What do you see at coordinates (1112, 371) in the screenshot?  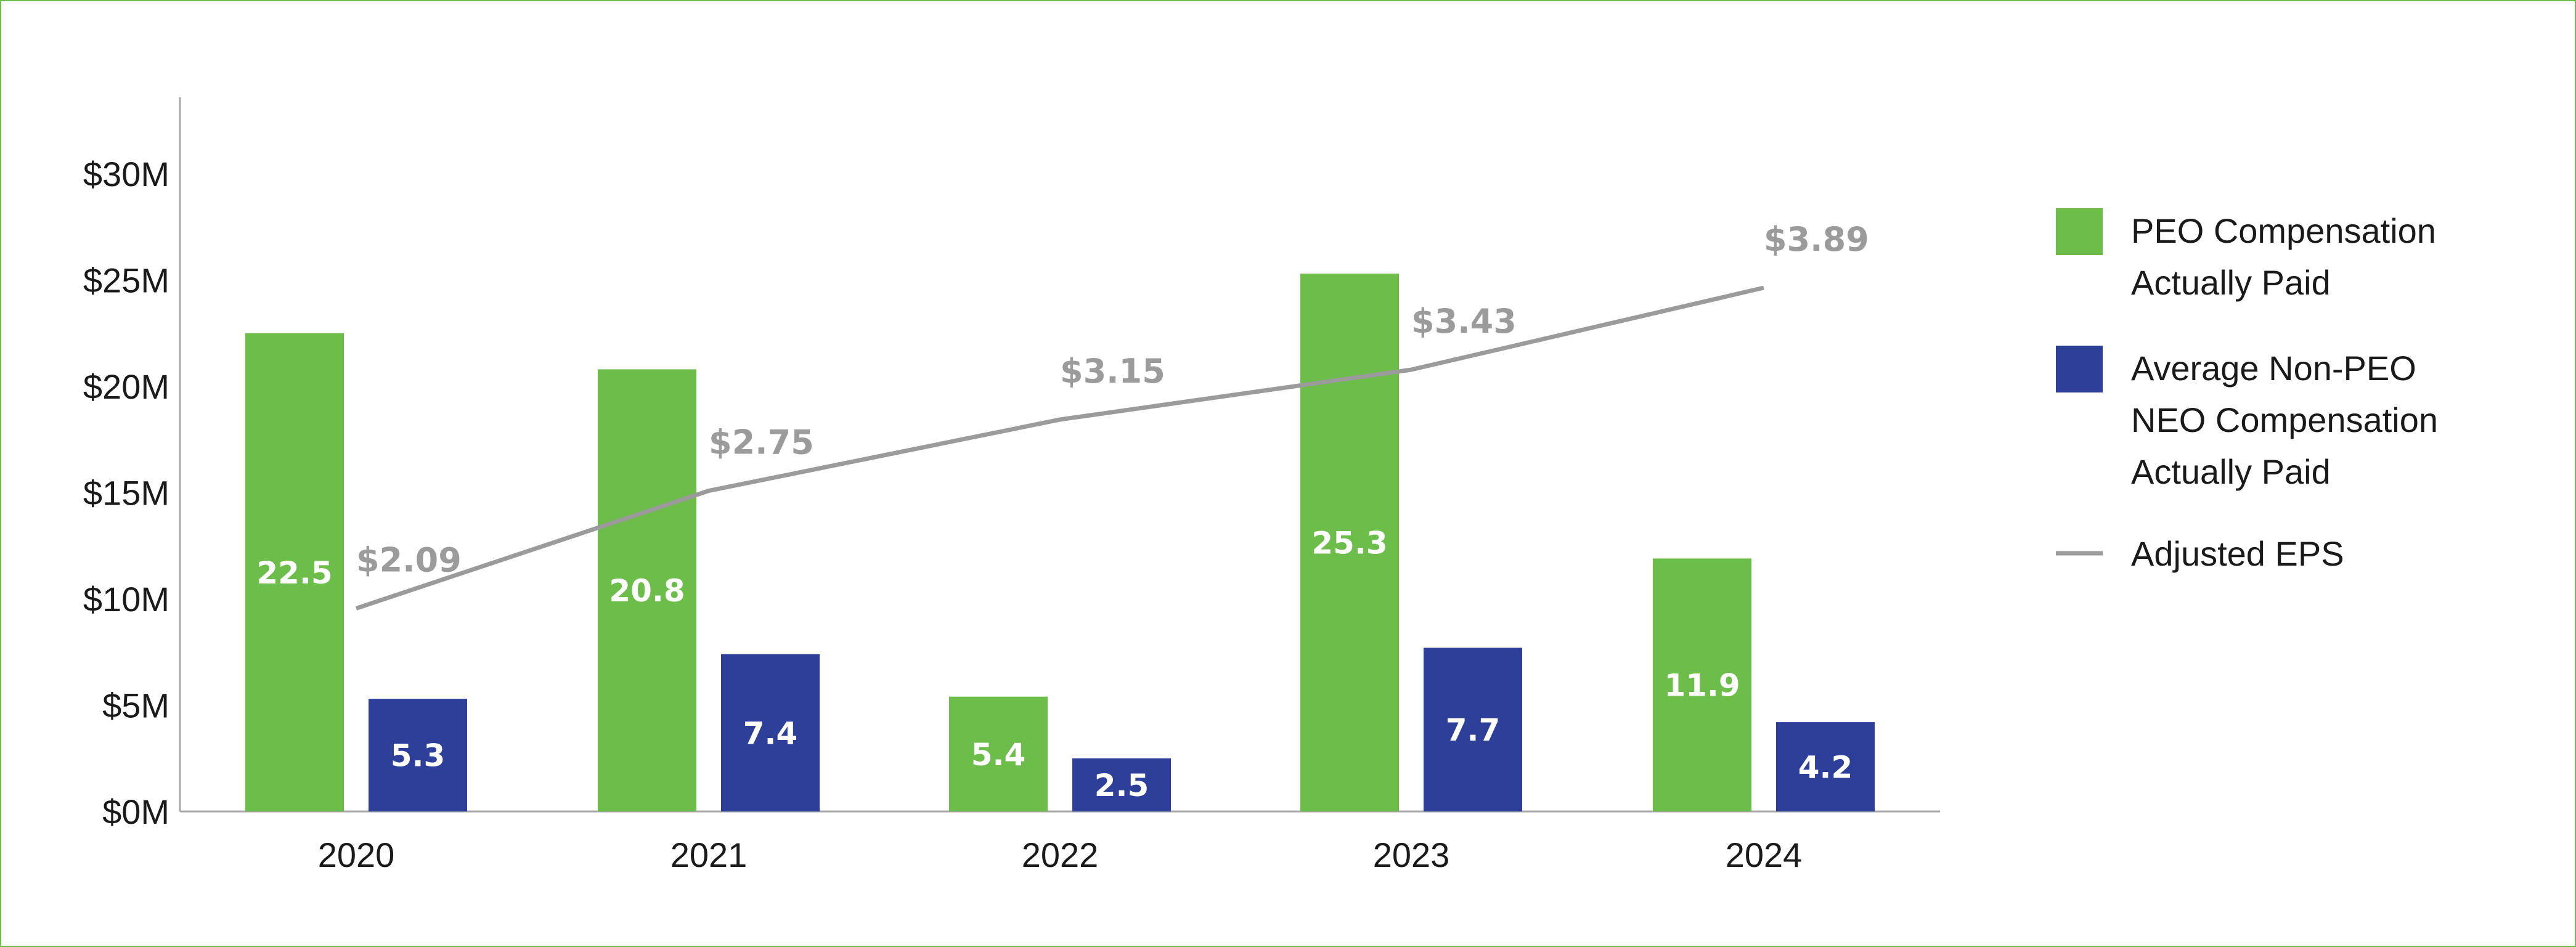 I see `eps-data-label: $3.15` at bounding box center [1112, 371].